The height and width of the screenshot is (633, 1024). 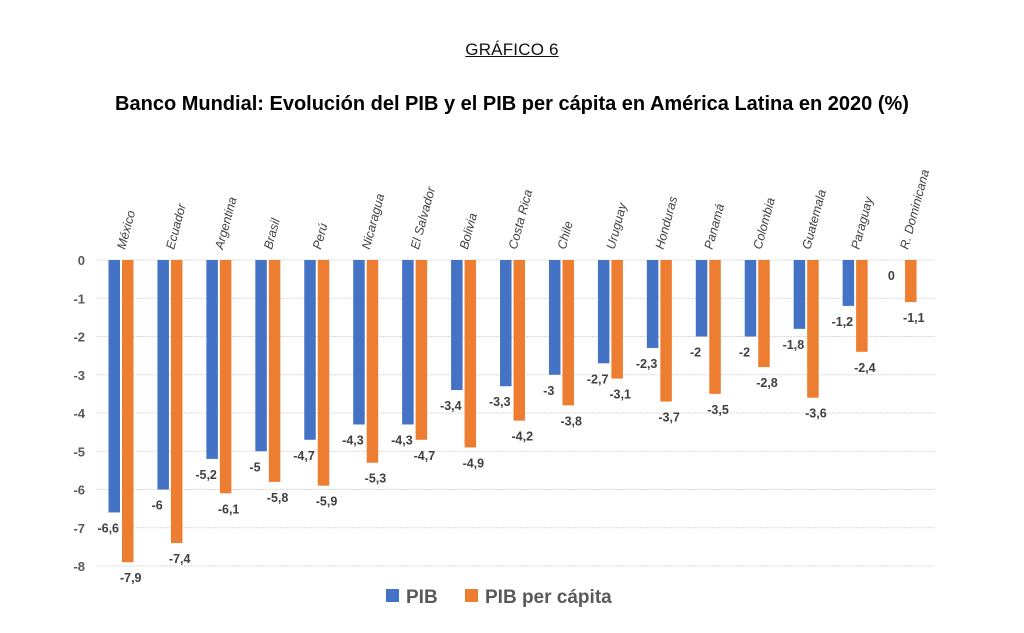 I want to click on data-label-pib: -3,3, so click(x=500, y=402).